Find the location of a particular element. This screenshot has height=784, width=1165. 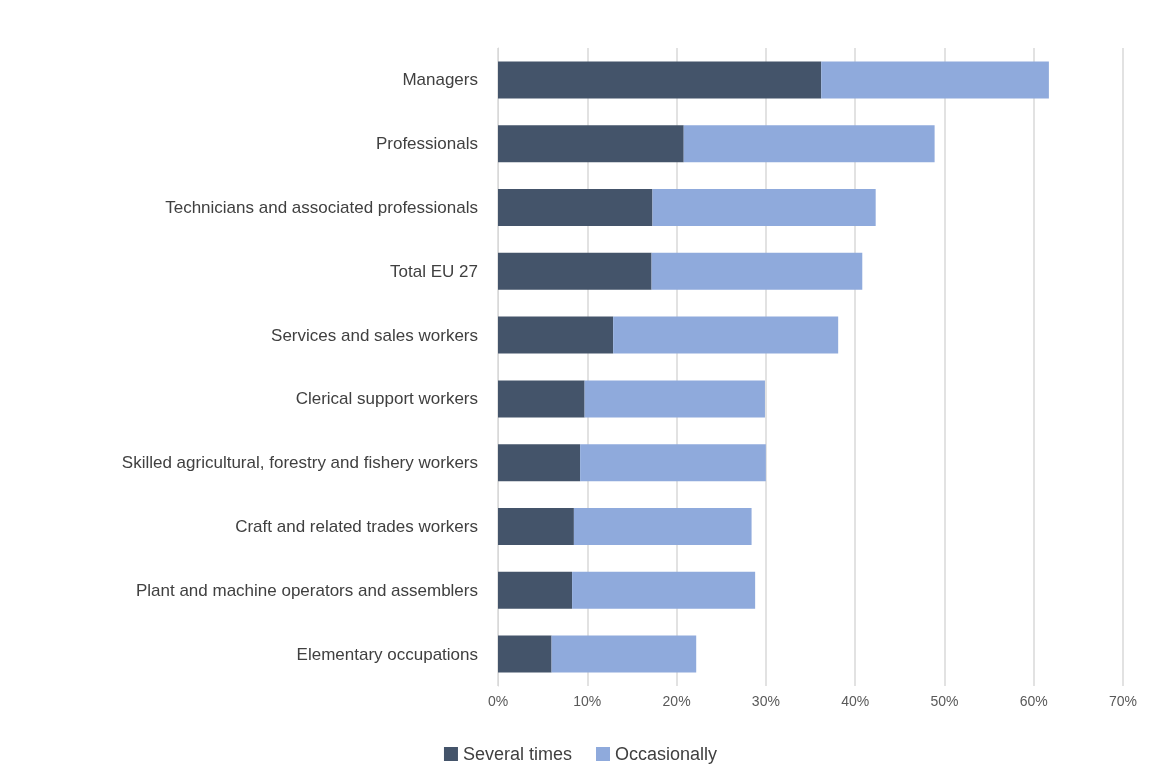

x-tick-label: 0% is located at coordinates (498, 701).